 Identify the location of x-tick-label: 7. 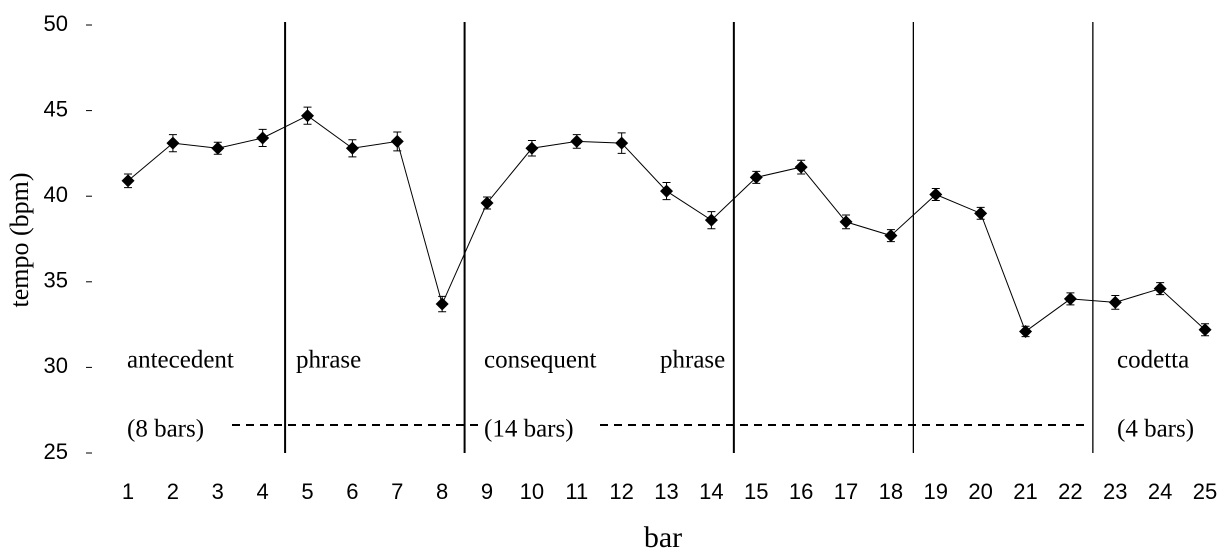
(397, 491).